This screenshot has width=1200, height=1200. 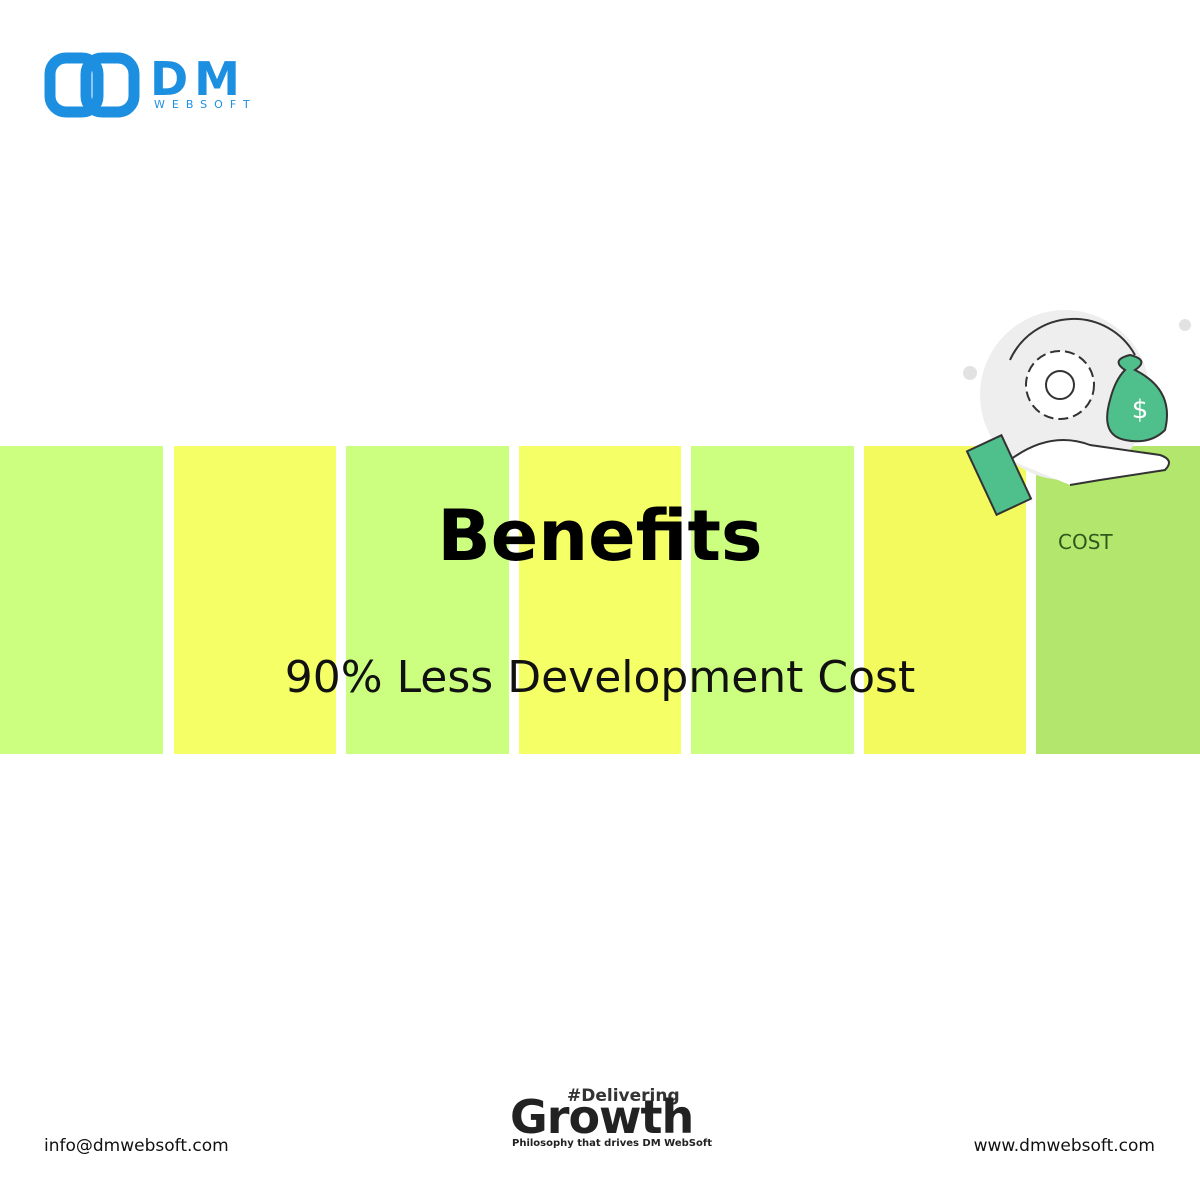 I want to click on subtitle: 90% Less Development Cost, so click(x=600, y=677).